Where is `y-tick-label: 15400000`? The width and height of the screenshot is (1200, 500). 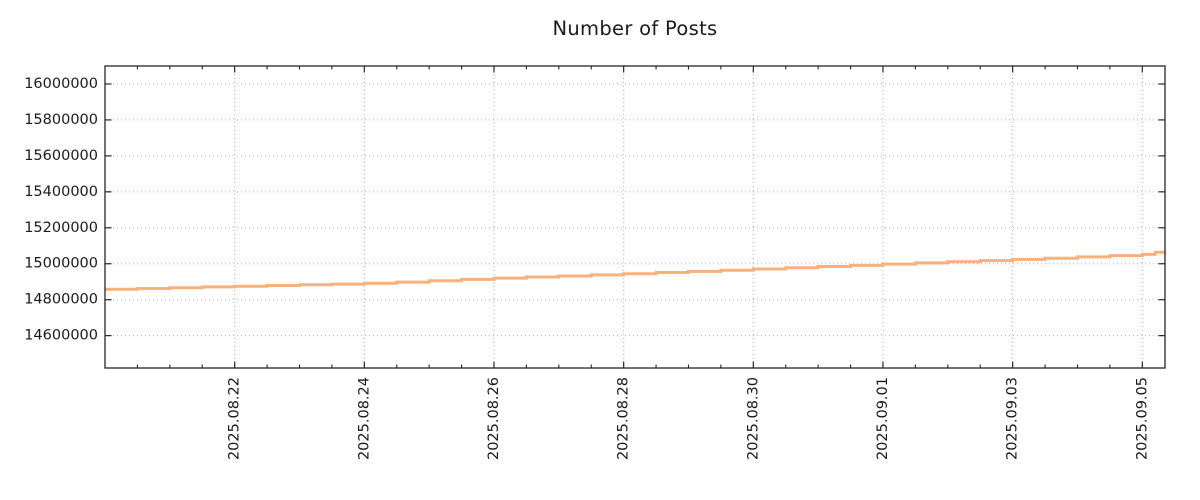 y-tick-label: 15400000 is located at coordinates (61, 192).